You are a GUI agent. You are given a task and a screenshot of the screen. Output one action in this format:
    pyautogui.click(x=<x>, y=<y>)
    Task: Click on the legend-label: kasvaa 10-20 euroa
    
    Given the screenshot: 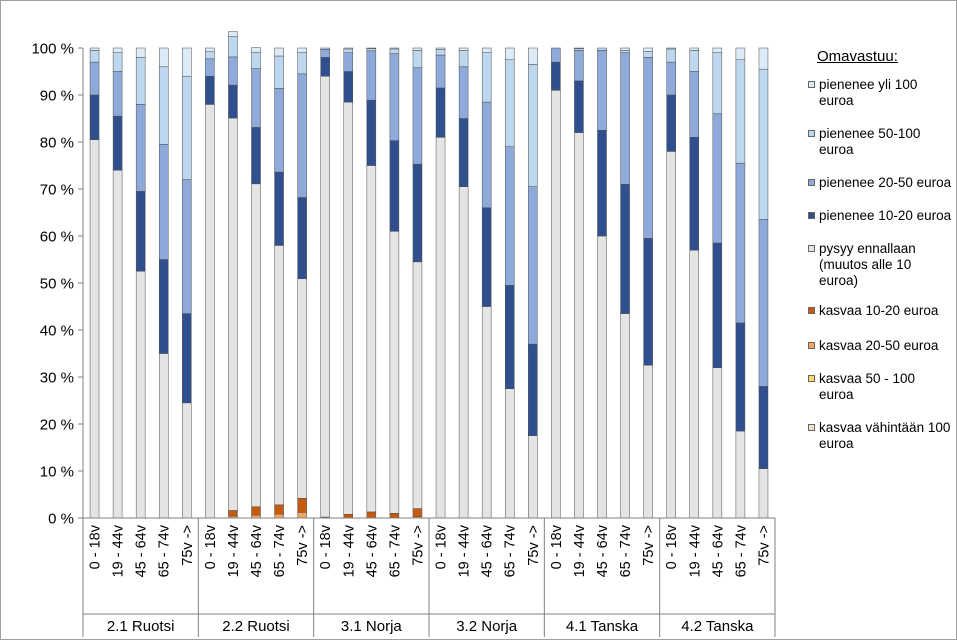 What is the action you would take?
    pyautogui.click(x=879, y=310)
    